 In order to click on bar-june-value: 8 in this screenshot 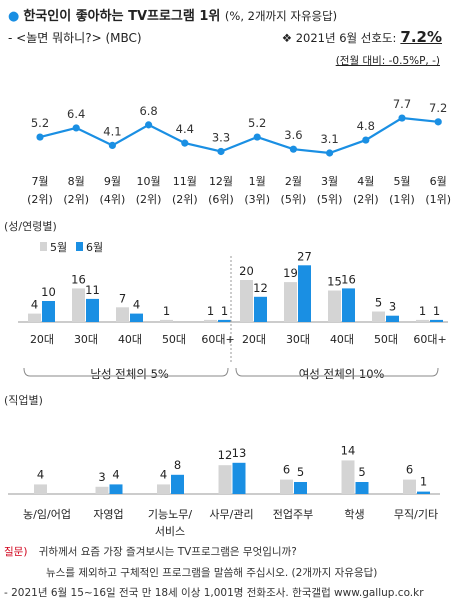, I will do `click(177, 465)`.